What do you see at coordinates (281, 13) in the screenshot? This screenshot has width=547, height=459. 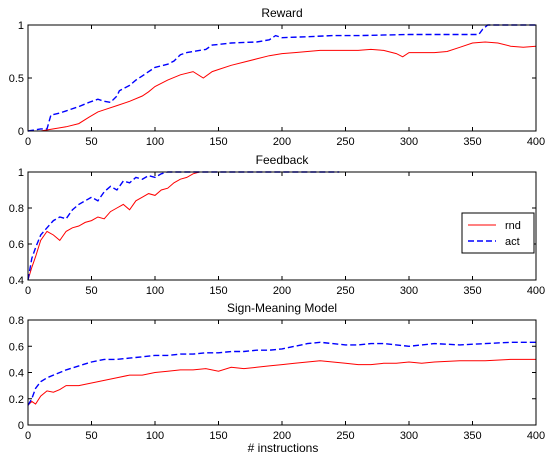 I see `chart-title: Reward` at bounding box center [281, 13].